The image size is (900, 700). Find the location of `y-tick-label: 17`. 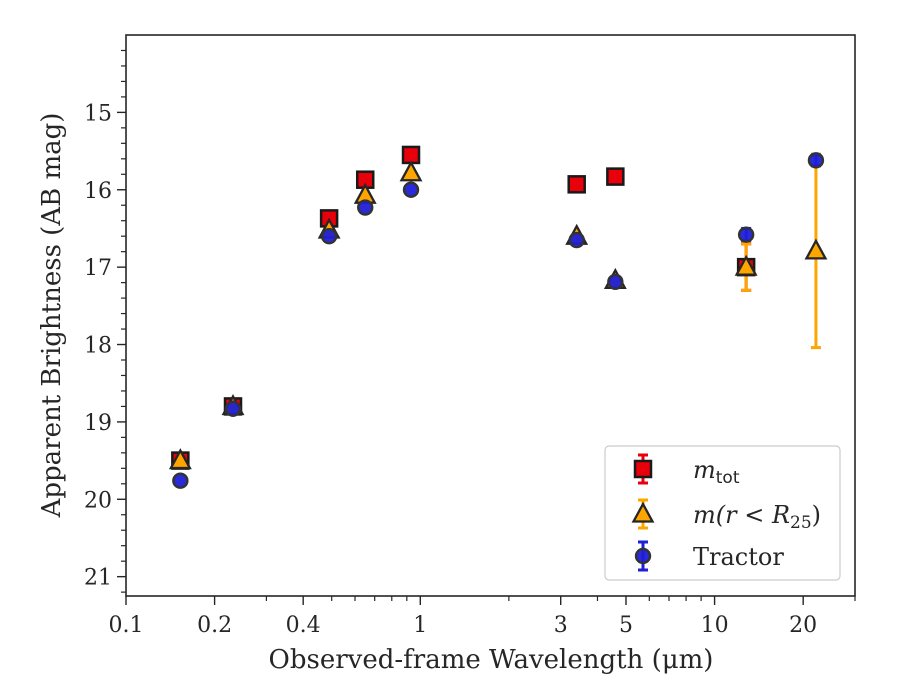

y-tick-label: 17 is located at coordinates (98, 268).